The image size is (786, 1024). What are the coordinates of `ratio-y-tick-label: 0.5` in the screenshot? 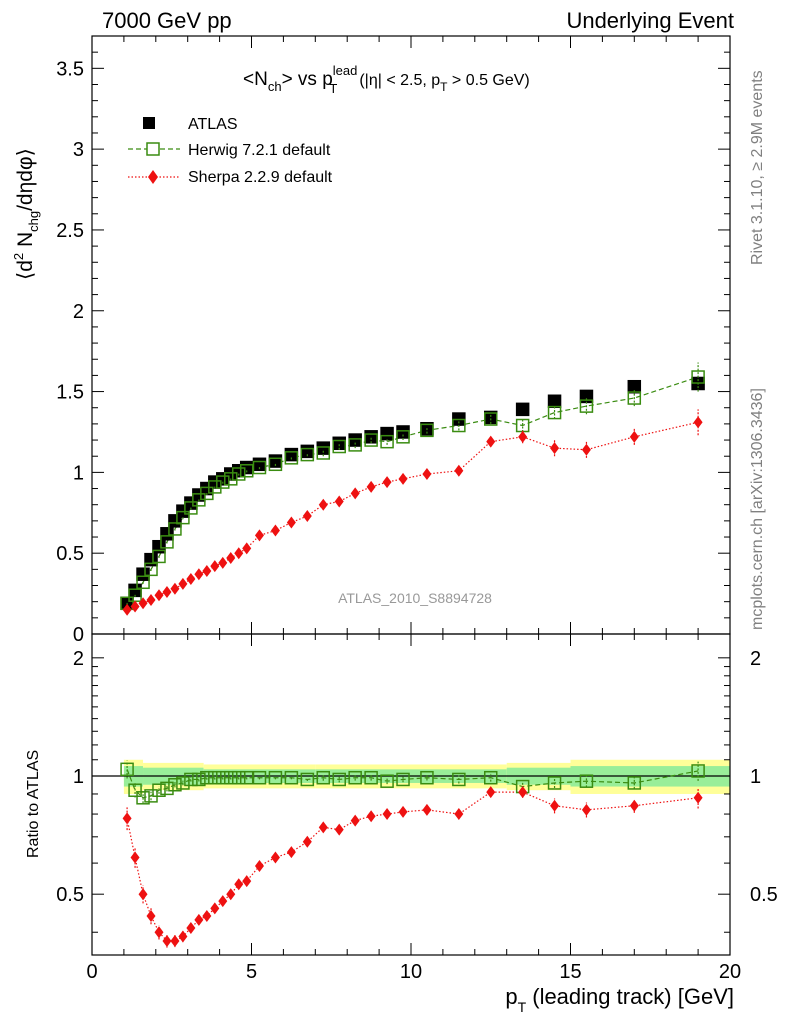 It's located at (70, 895).